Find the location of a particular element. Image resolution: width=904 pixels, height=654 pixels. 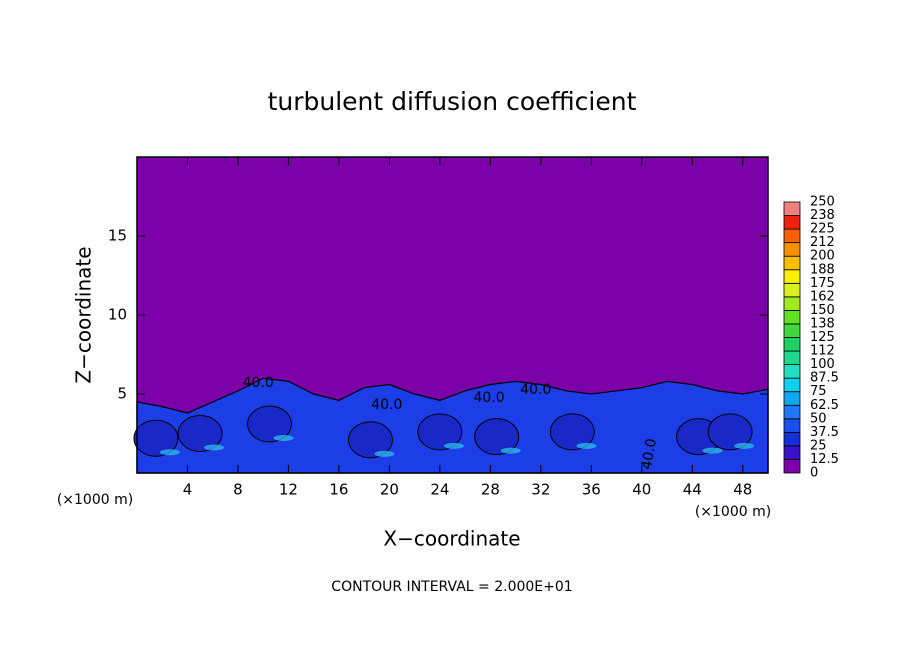

x-tick-label: 24 is located at coordinates (439, 490).